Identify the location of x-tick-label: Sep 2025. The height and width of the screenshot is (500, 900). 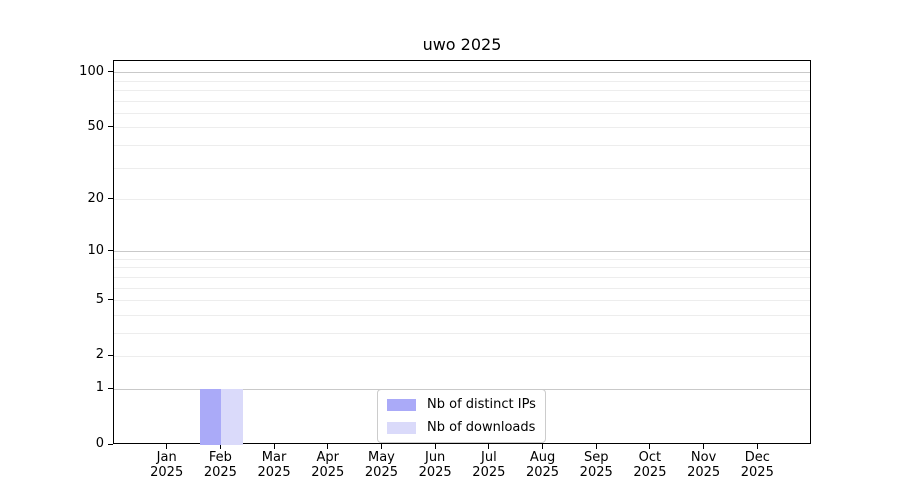
(596, 465).